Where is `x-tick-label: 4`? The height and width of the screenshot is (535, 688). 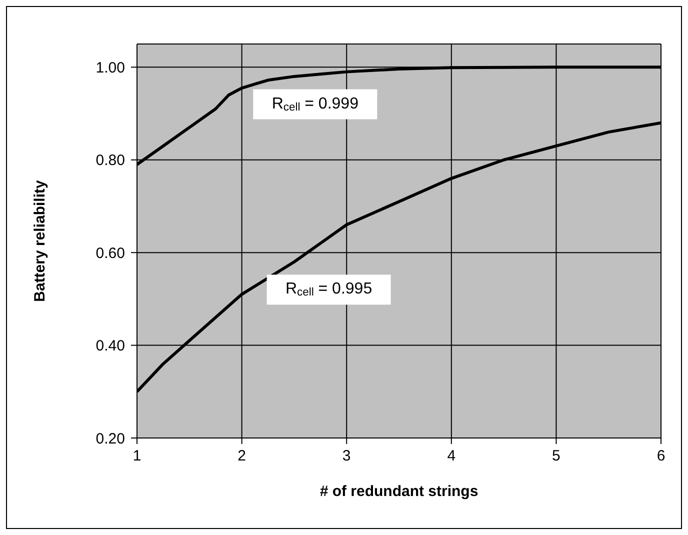
x-tick-label: 4 is located at coordinates (451, 456).